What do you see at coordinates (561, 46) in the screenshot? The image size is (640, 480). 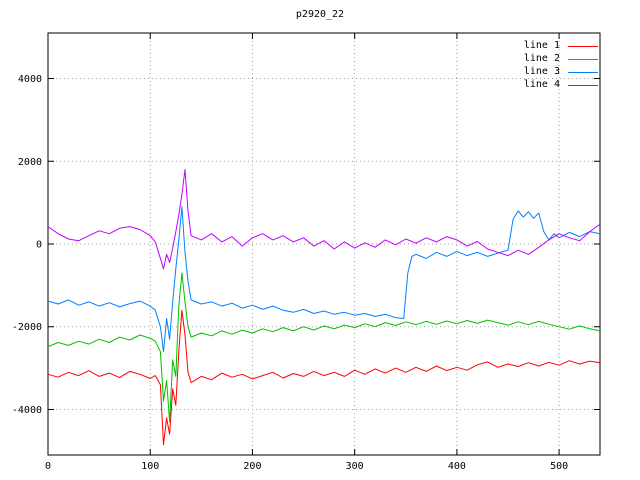 I see `legend-row: line 1` at bounding box center [561, 46].